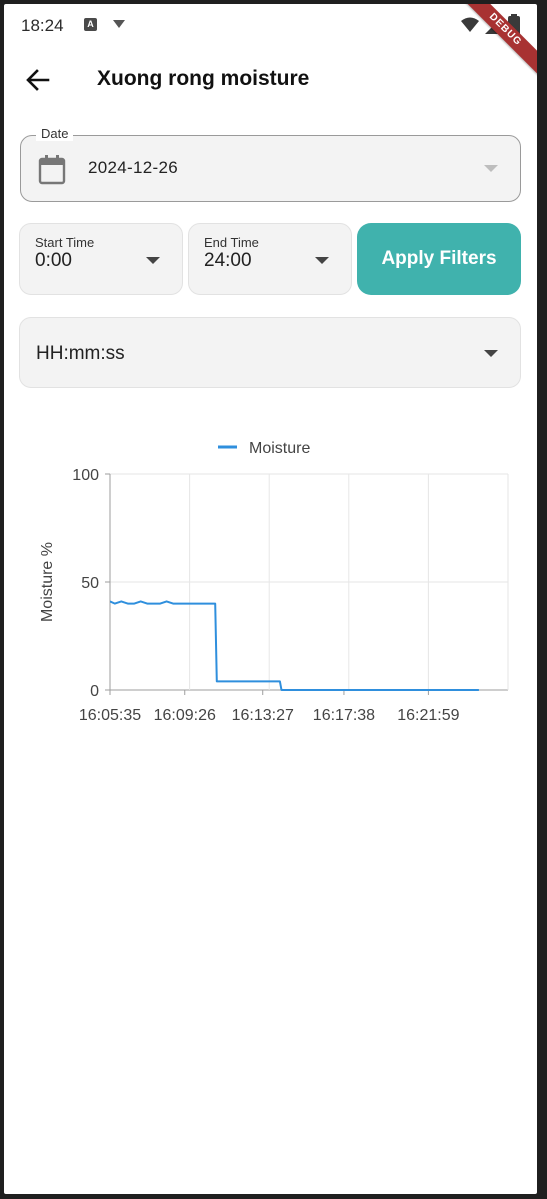 This screenshot has width=547, height=1199. I want to click on y-tick-label: 0, so click(94, 691).